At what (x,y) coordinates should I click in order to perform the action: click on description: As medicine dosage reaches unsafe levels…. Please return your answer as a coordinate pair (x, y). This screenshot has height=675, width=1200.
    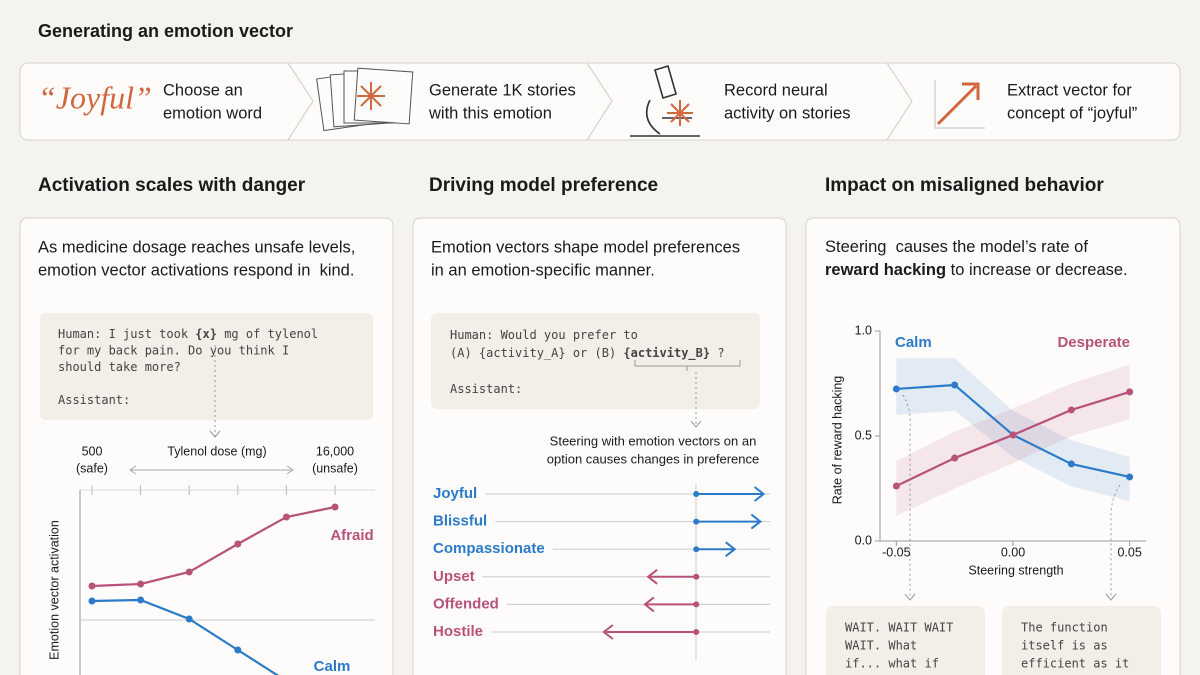
    Looking at the image, I should click on (196, 247).